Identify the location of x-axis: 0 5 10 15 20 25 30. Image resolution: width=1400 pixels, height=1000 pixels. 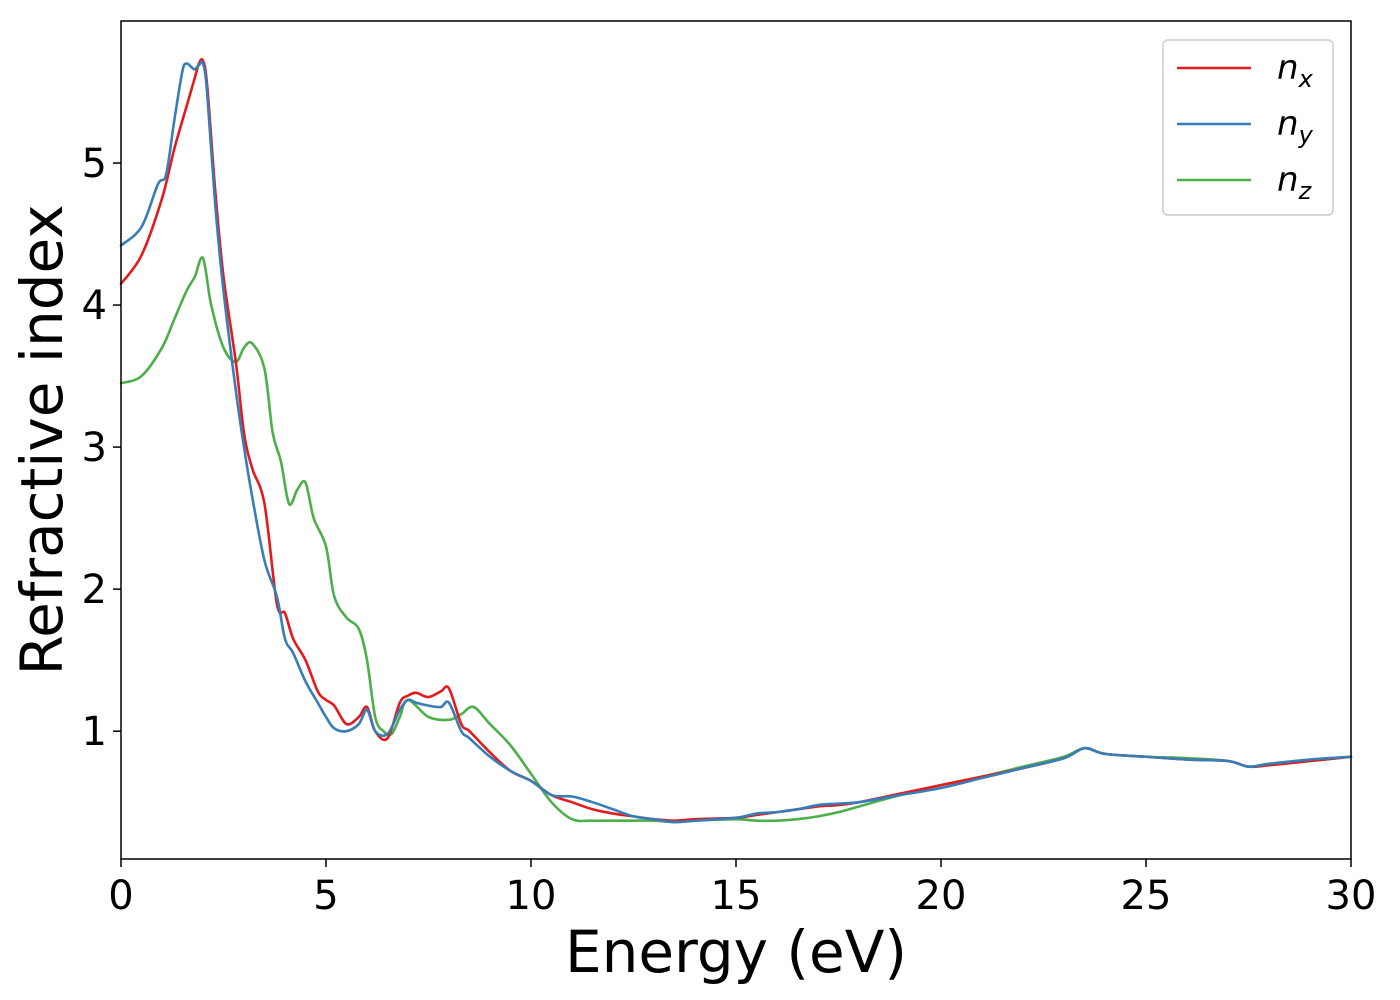
(742, 889).